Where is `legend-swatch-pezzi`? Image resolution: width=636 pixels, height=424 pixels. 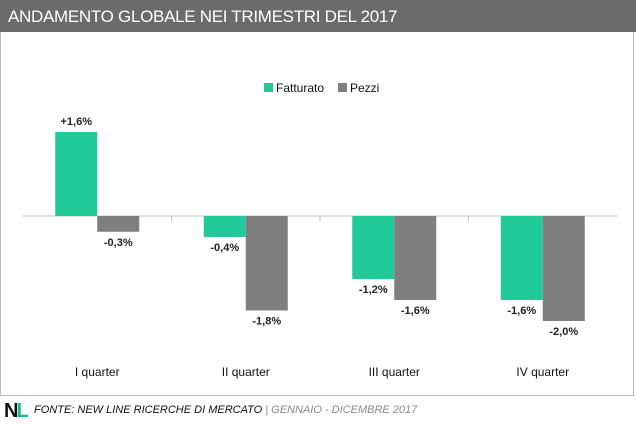 legend-swatch-pezzi is located at coordinates (342, 87).